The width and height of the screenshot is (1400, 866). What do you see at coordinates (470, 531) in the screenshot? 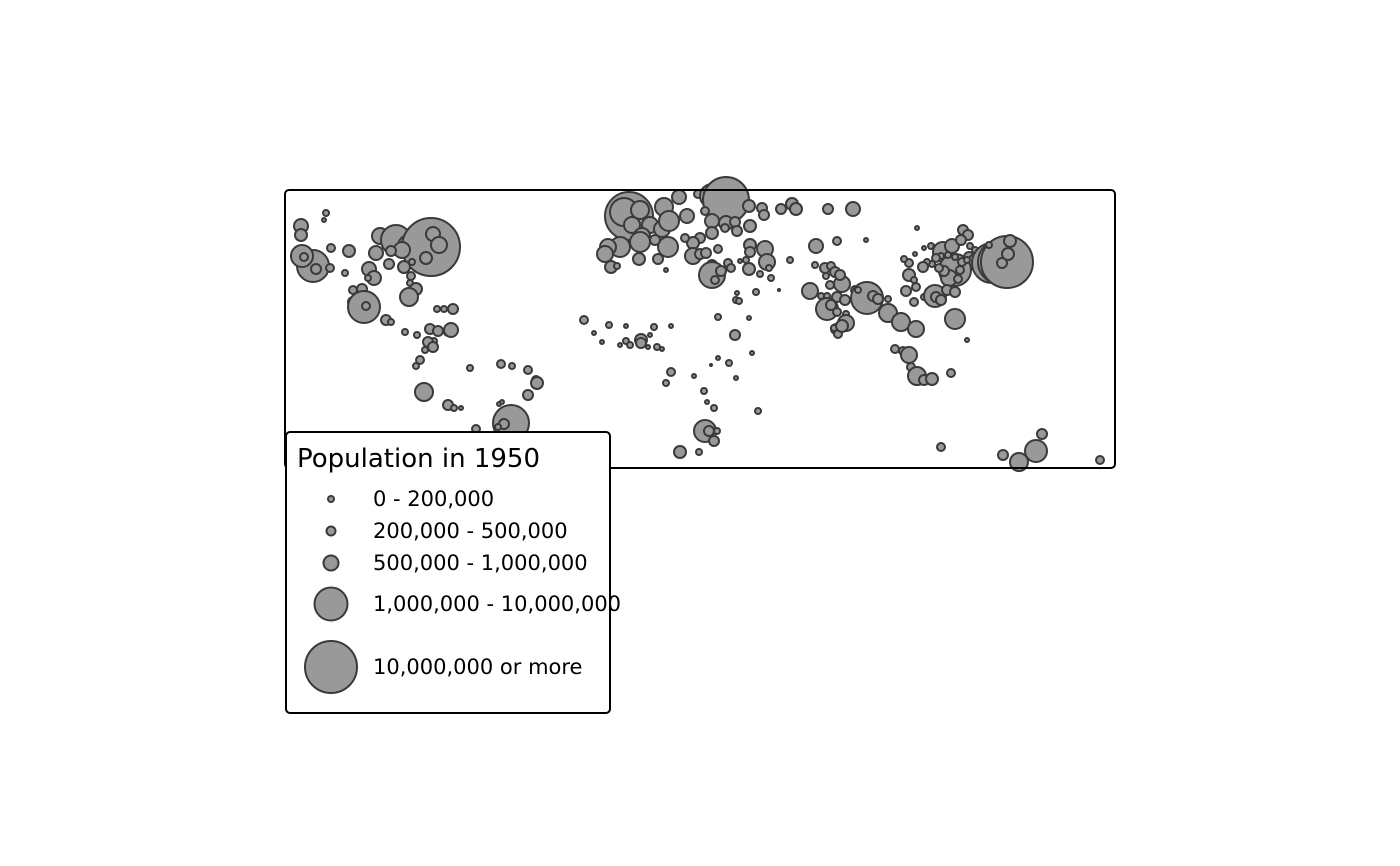
I see `legend-label-class-2: 200,000 - 500,000` at bounding box center [470, 531].